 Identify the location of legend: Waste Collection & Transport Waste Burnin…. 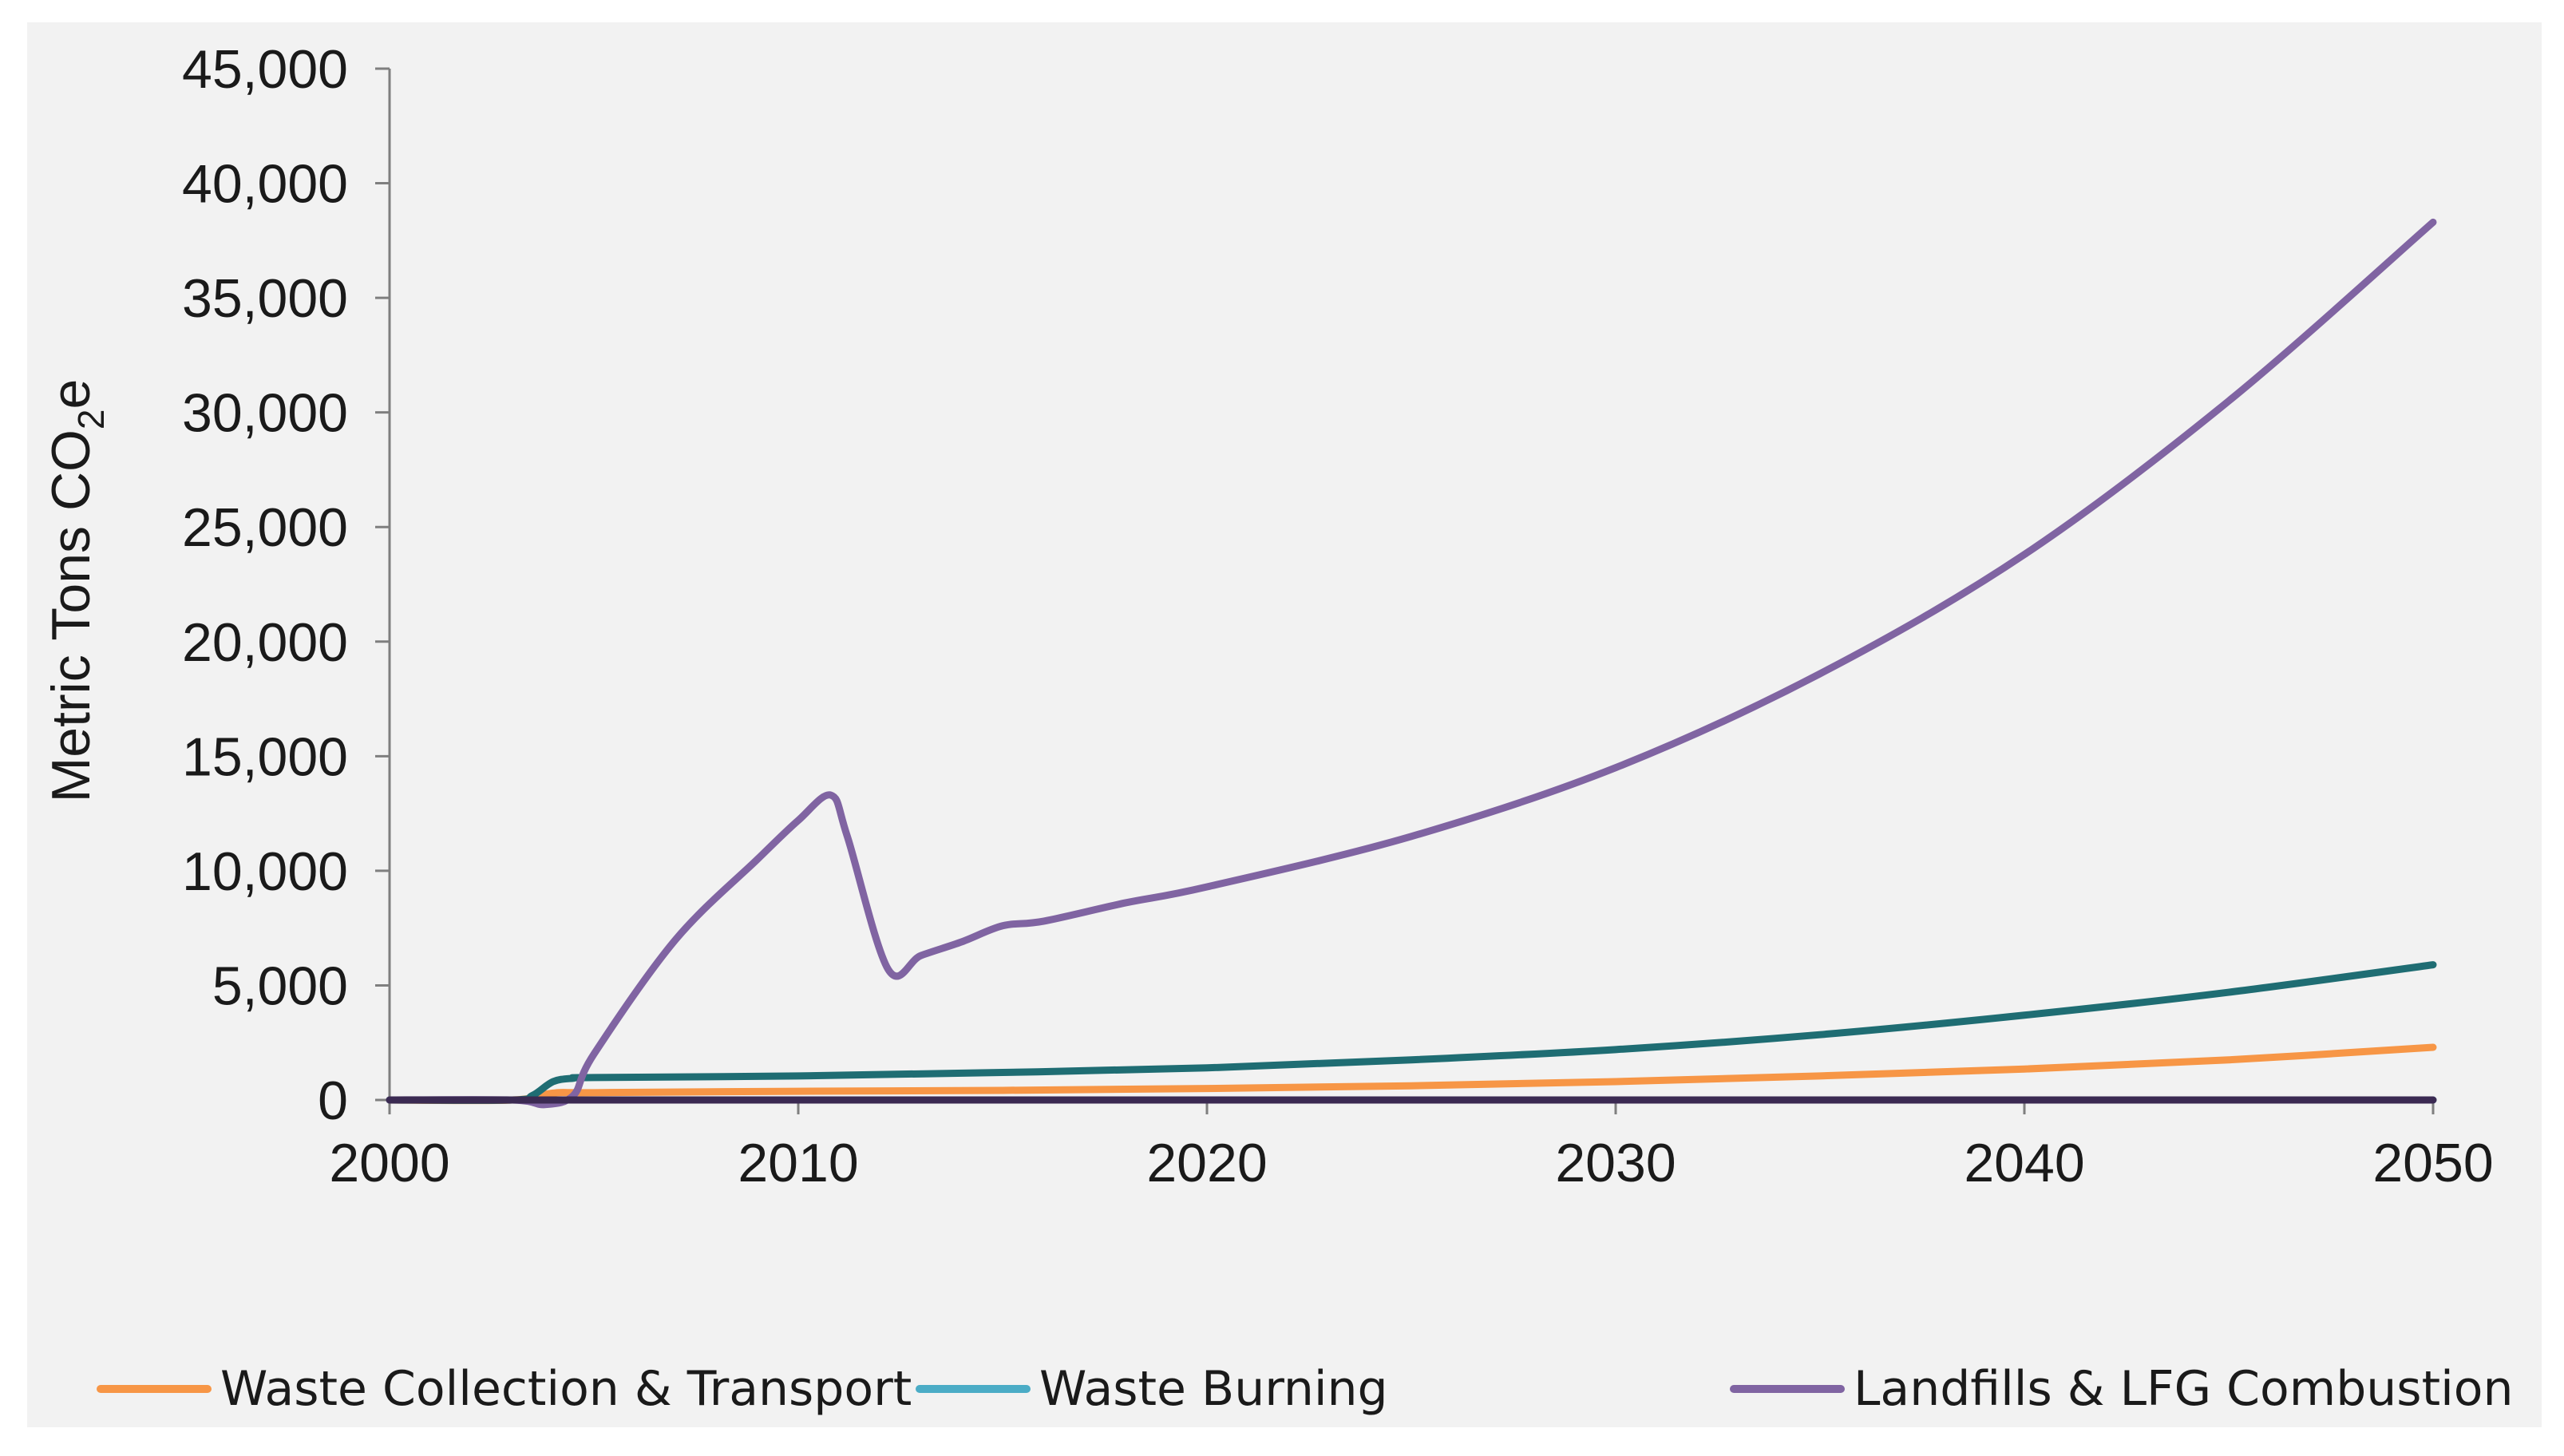
(1305, 1389).